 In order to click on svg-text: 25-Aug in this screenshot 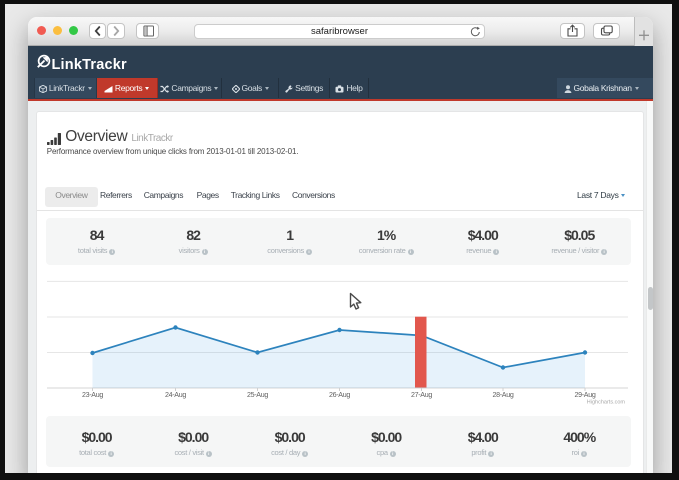, I will do `click(257, 395)`.